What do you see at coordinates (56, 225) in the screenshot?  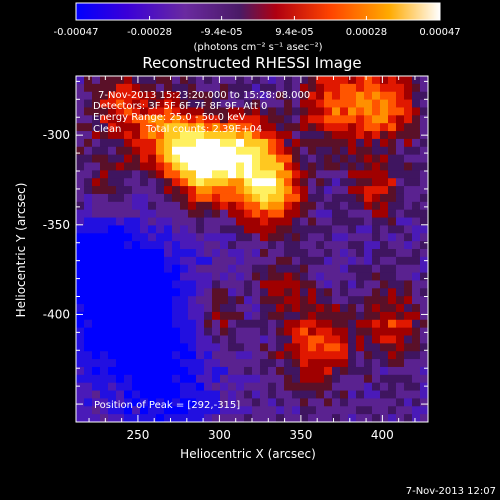 I see `y-tick-label: -350` at bounding box center [56, 225].